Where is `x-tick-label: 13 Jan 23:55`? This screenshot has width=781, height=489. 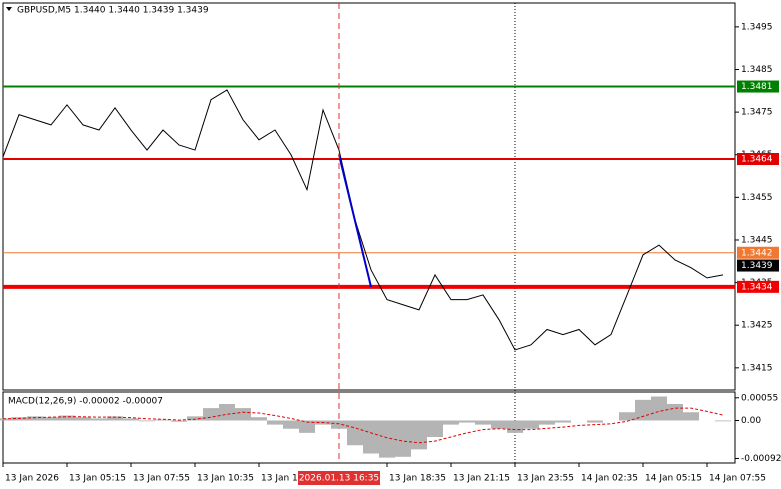
x-tick-label: 13 Jan 23:55 is located at coordinates (545, 479).